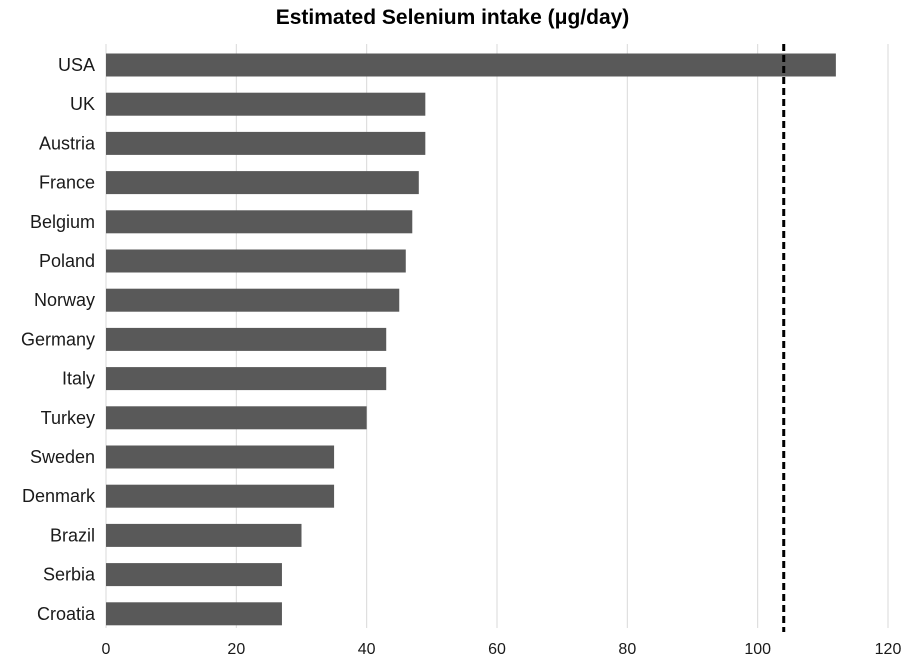 The image size is (905, 658). What do you see at coordinates (59, 496) in the screenshot?
I see `category-label: Denmark` at bounding box center [59, 496].